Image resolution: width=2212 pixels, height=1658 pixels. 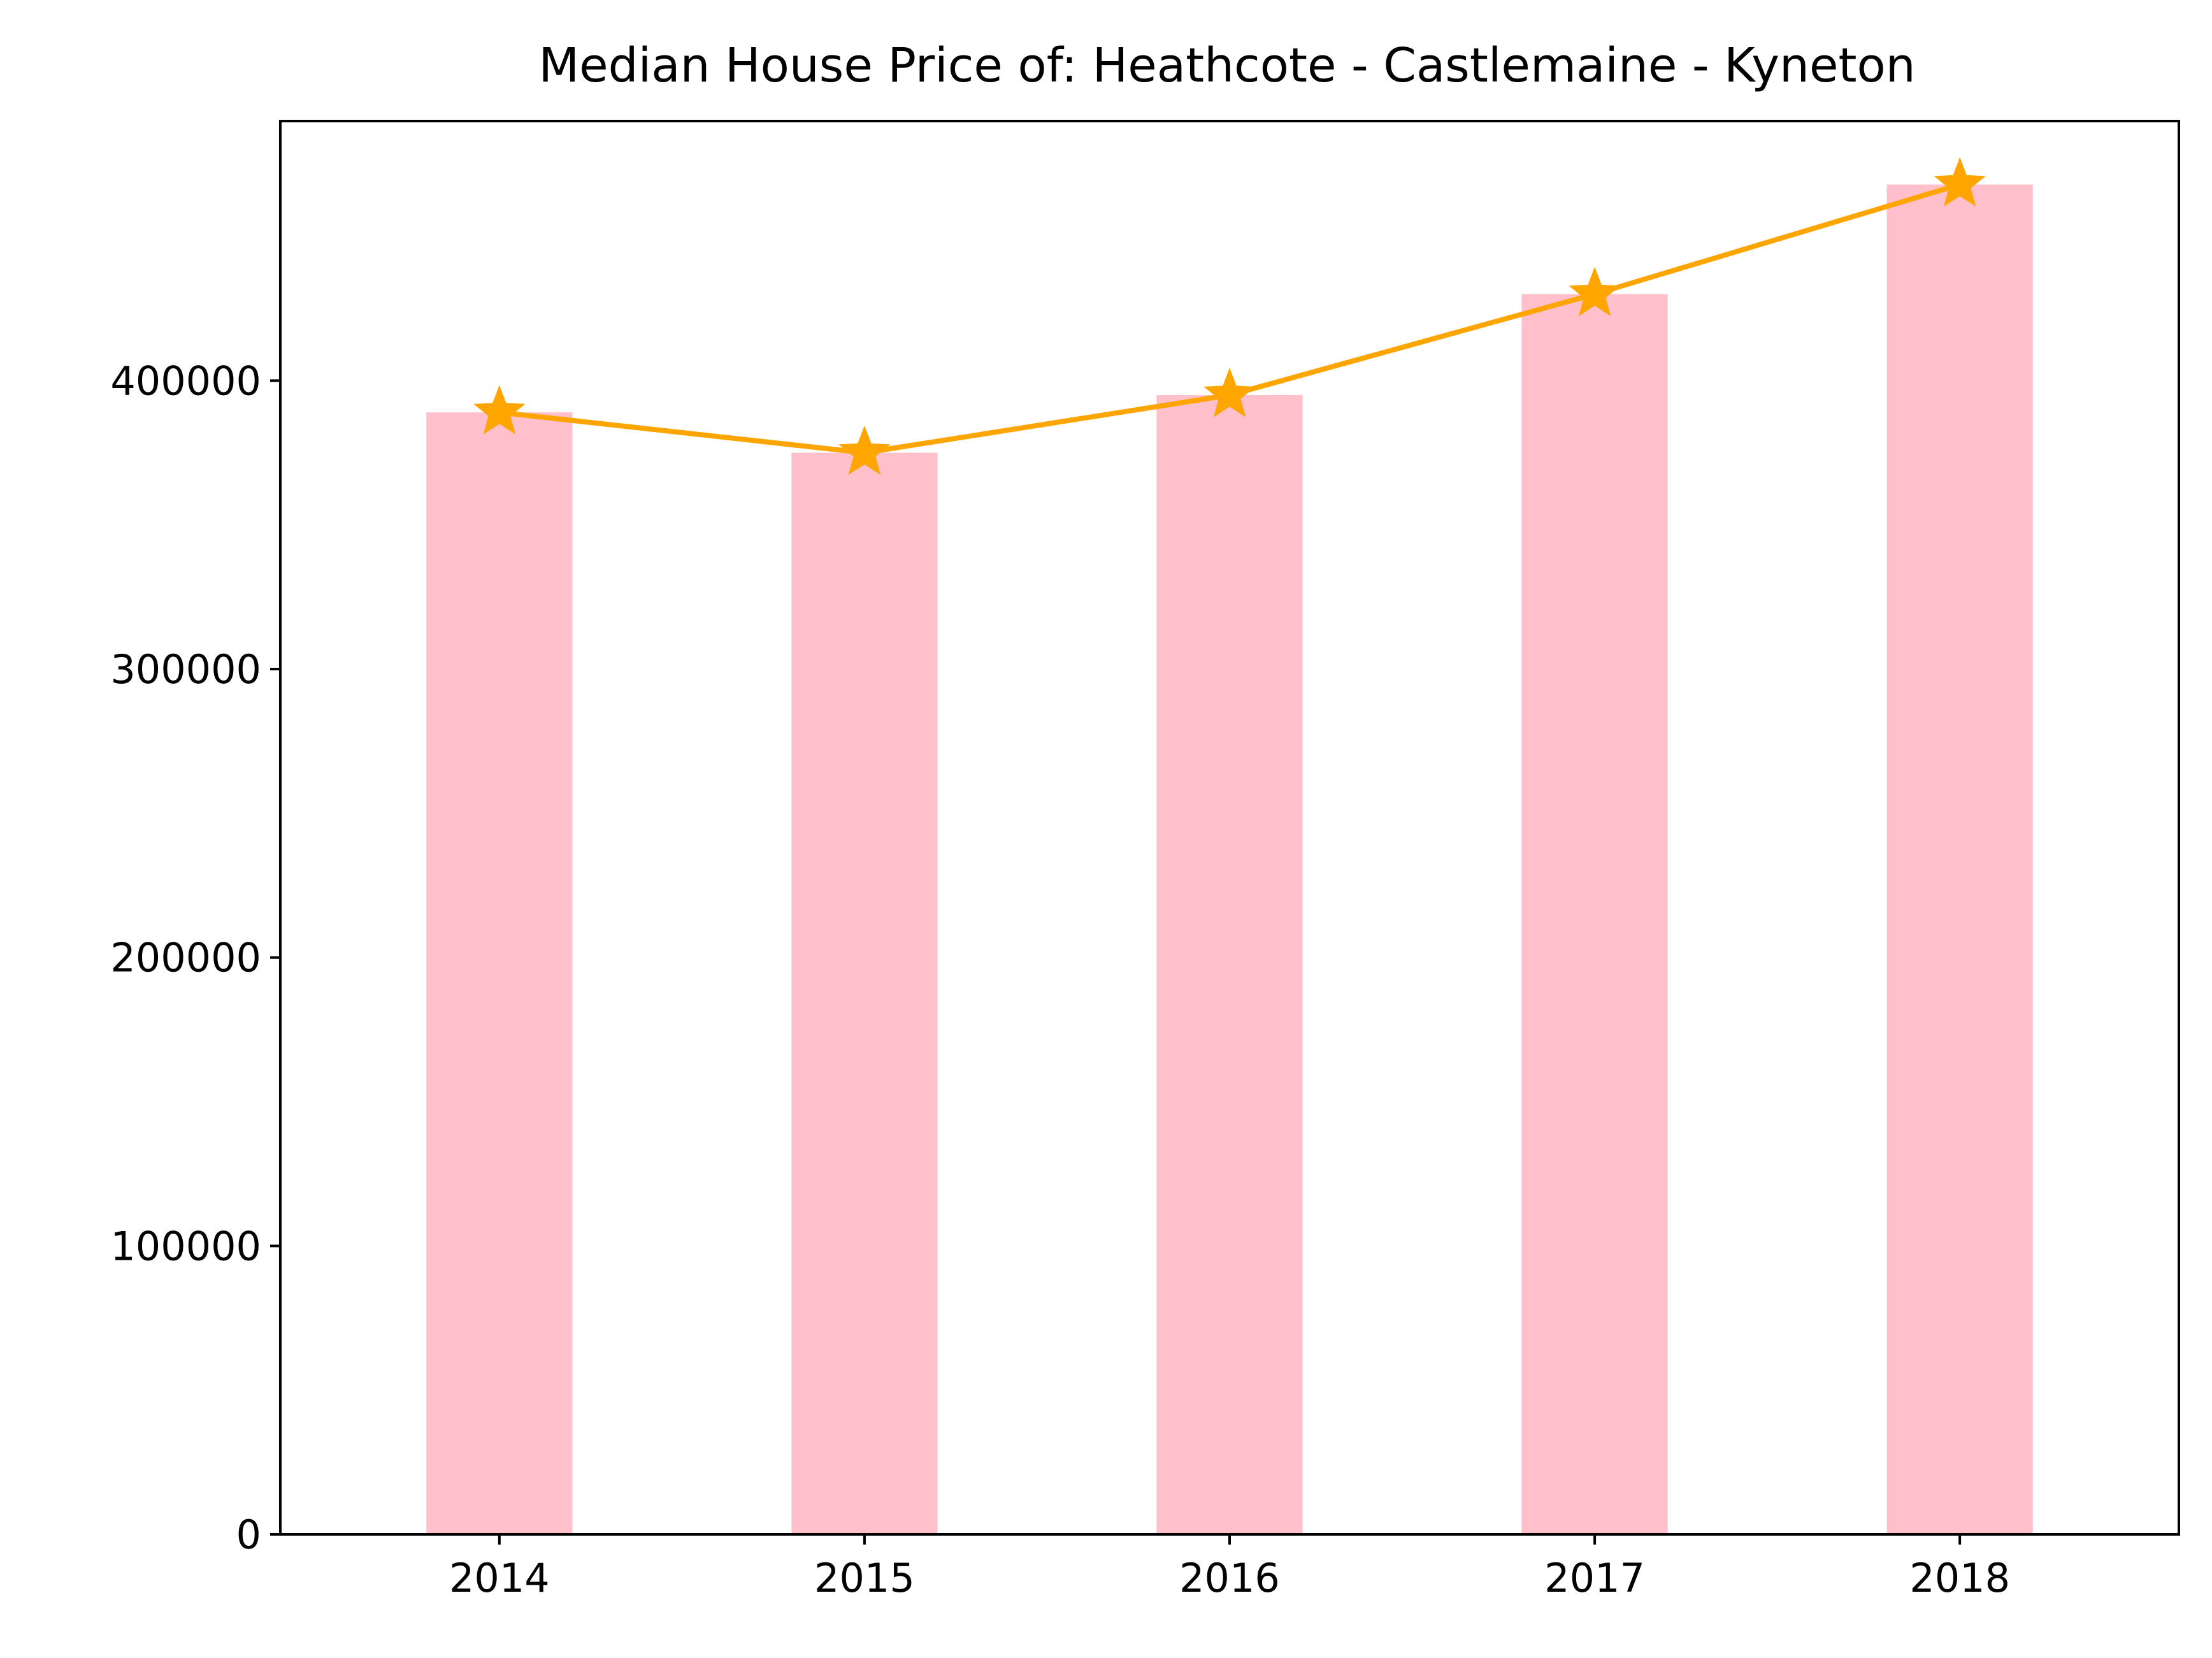 I want to click on bar-2015, so click(x=864, y=993).